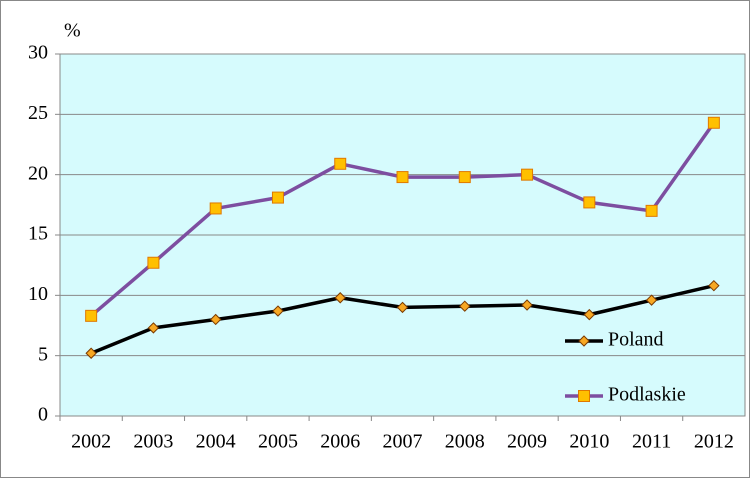 This screenshot has height=479, width=751. What do you see at coordinates (216, 442) in the screenshot?
I see `x-tick-label: 2004` at bounding box center [216, 442].